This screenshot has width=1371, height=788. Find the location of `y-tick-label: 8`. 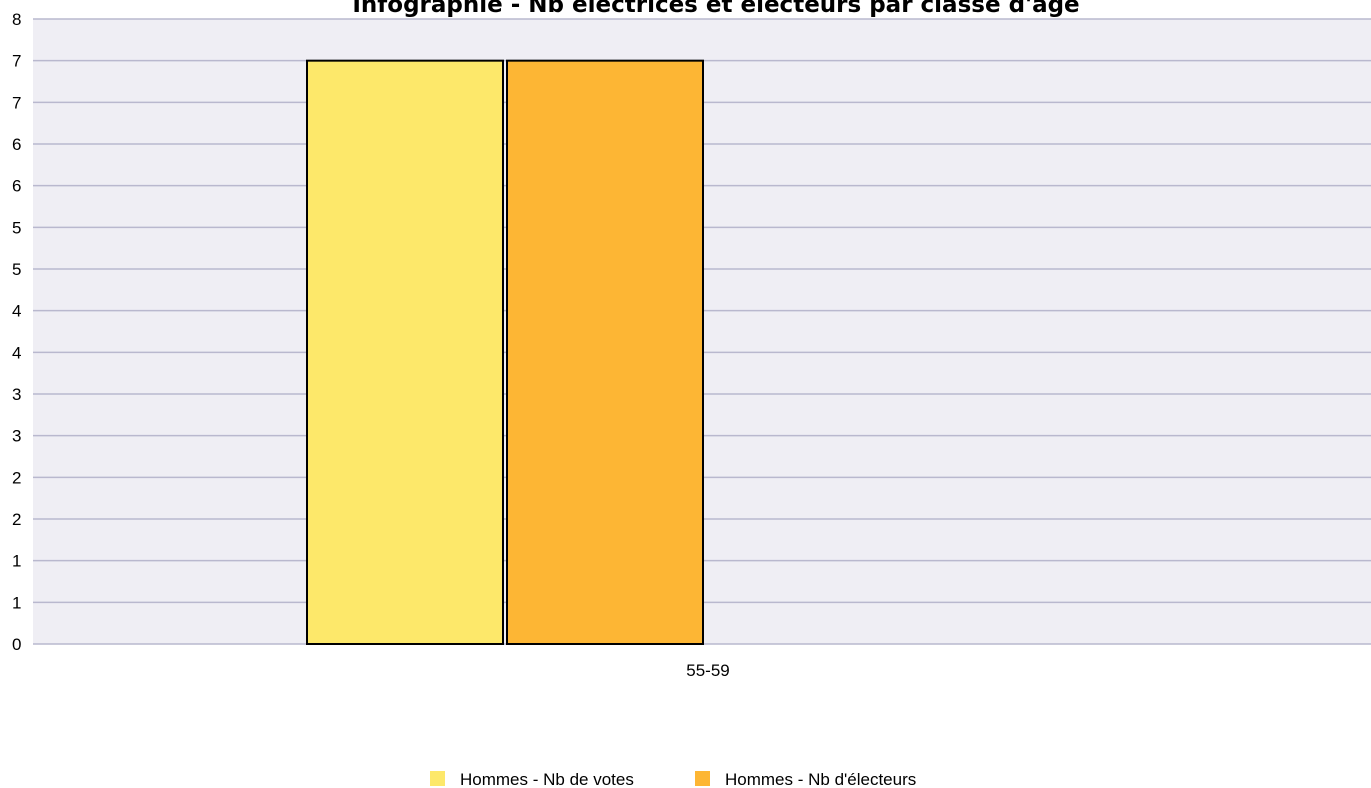

y-tick-label: 8 is located at coordinates (16, 19).